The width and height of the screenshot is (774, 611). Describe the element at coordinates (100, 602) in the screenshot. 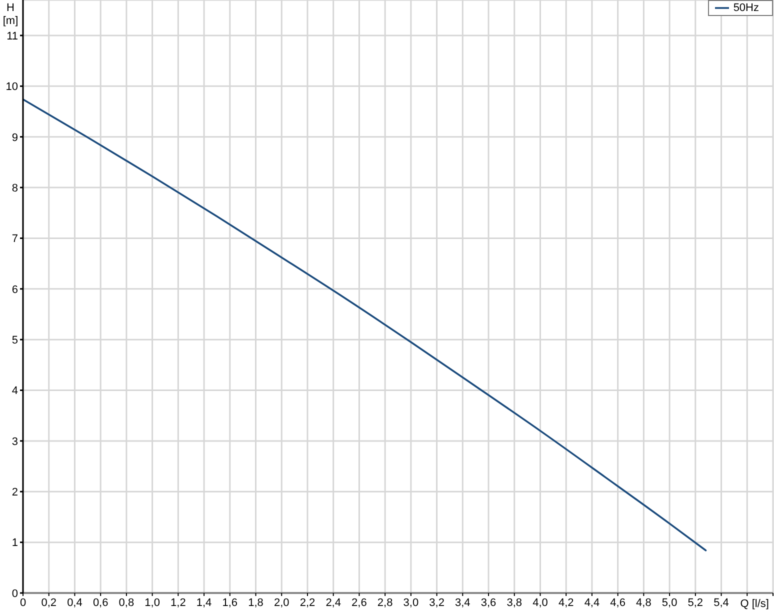

I see `x-tick-label: 0,6` at that location.